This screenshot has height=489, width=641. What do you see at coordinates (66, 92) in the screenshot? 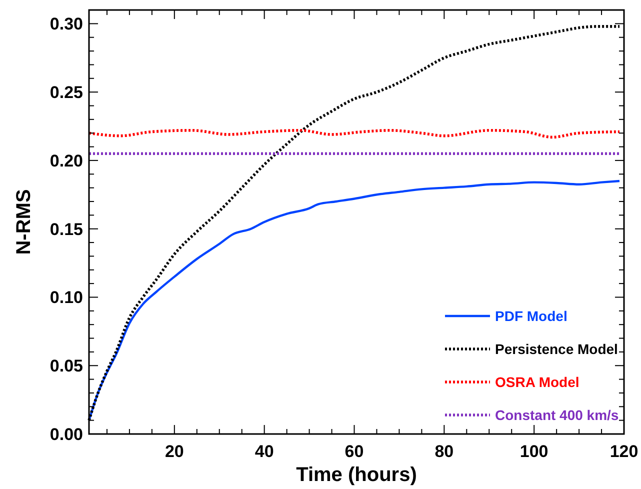
I see `y-tick-label: 0.25` at bounding box center [66, 92].